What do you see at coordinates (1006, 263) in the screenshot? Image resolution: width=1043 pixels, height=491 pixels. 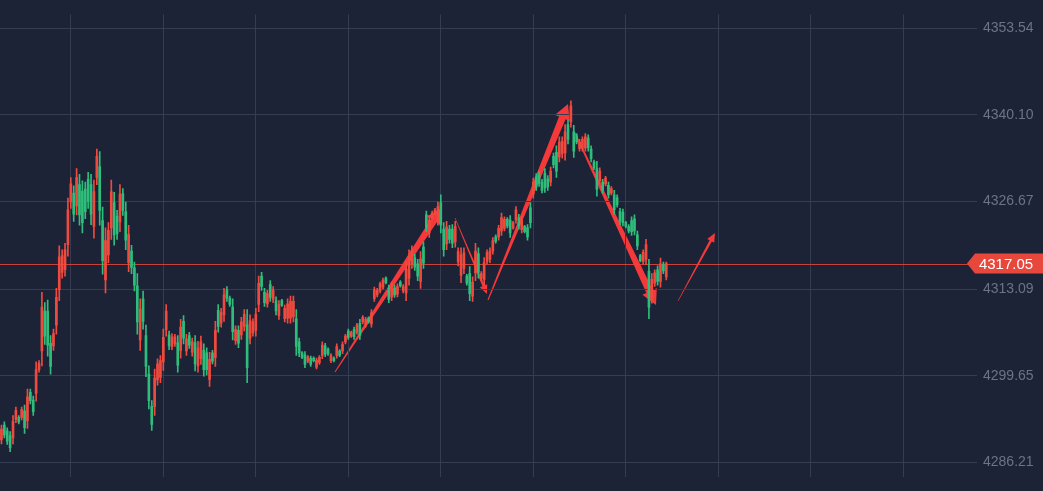 I see `ref-line-label: 4317.05` at bounding box center [1006, 263].